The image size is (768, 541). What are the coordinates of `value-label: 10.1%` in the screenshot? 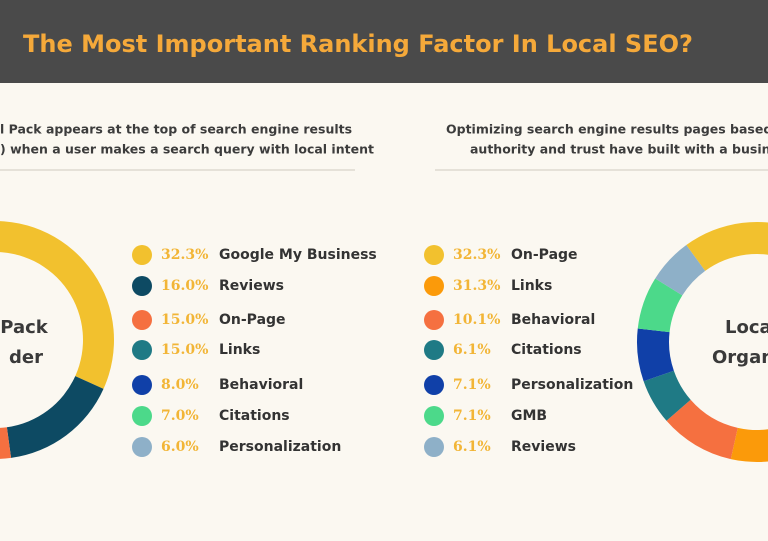 It's located at (476, 320).